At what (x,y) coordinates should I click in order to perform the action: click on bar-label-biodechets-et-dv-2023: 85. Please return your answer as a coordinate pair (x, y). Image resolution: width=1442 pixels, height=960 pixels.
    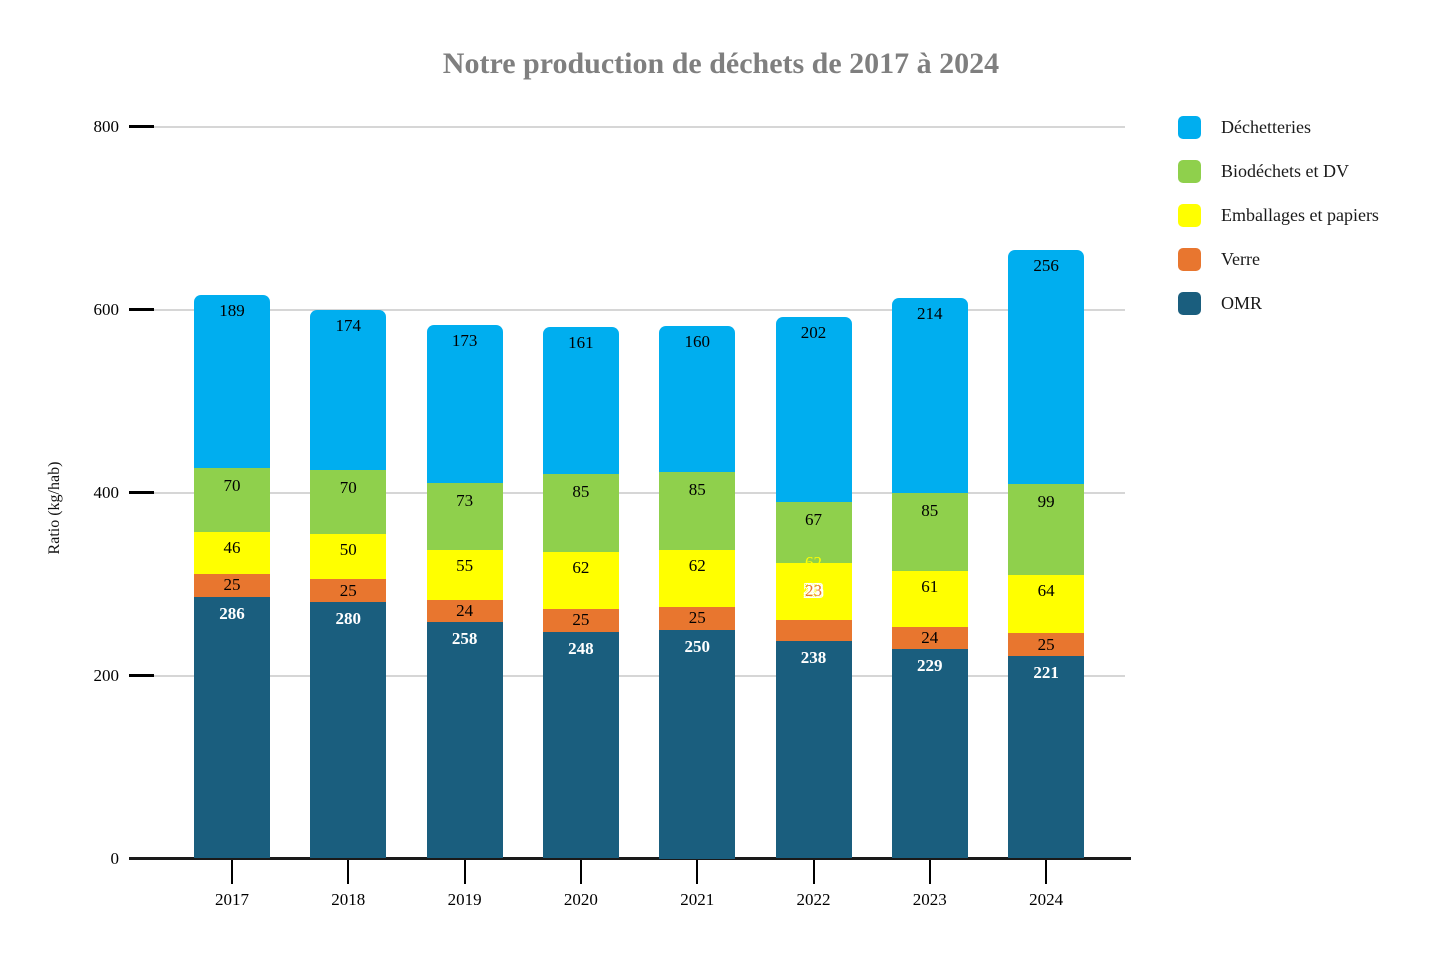
    Looking at the image, I should click on (930, 511).